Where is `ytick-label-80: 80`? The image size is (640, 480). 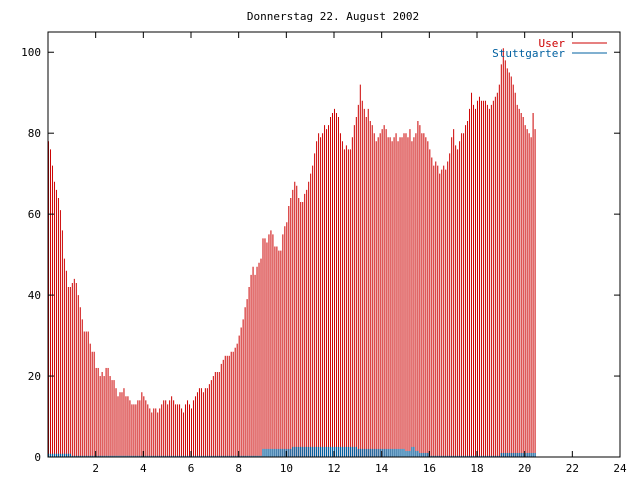
ytick-label-80: 80 is located at coordinates (34, 133).